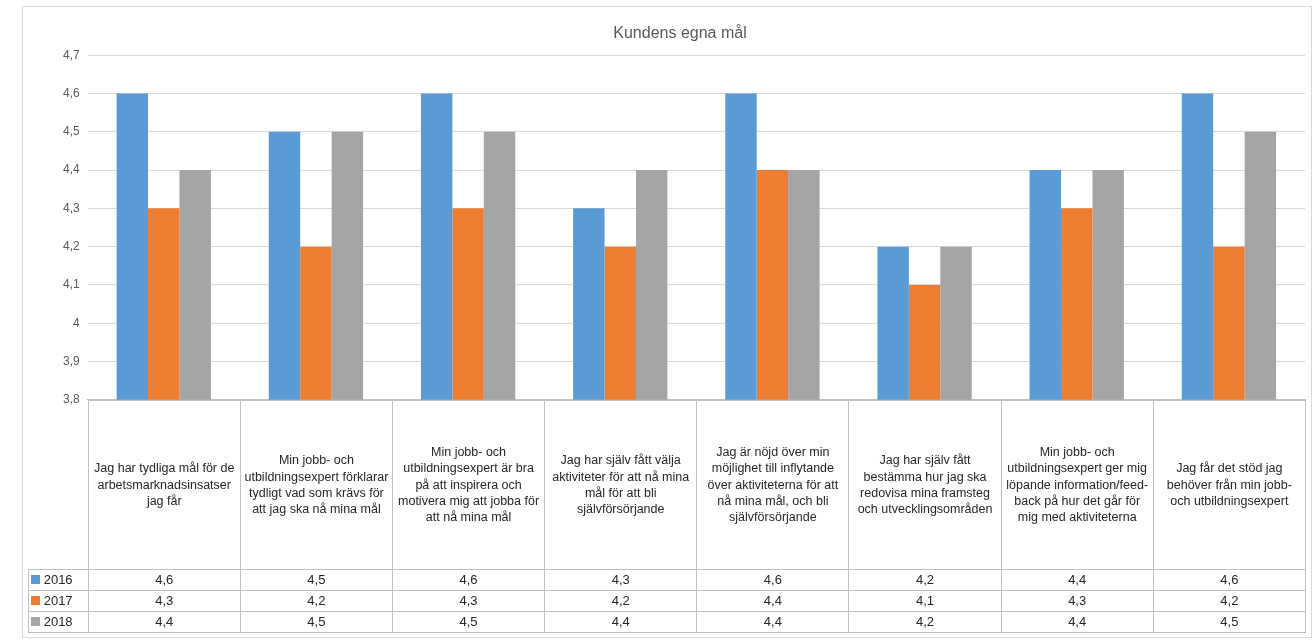 Image resolution: width=1315 pixels, height=640 pixels. Describe the element at coordinates (58, 601) in the screenshot. I see `legend-label: 2017` at that location.